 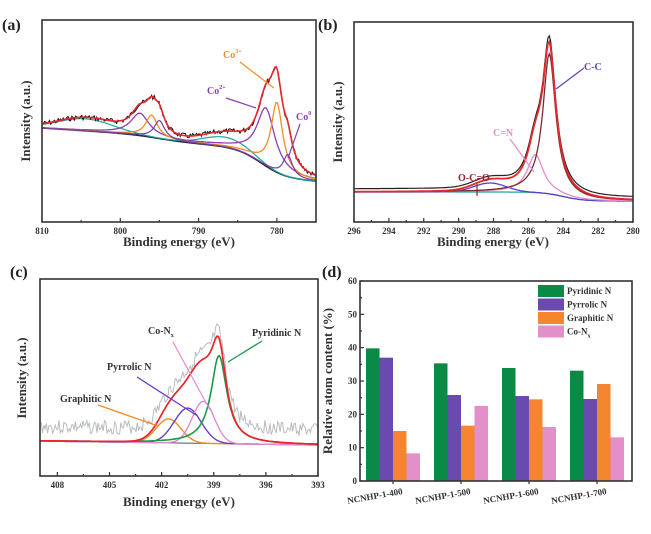 What do you see at coordinates (179, 241) in the screenshot?
I see `panel-a-xlabel: Binding energy (eV)` at bounding box center [179, 241].